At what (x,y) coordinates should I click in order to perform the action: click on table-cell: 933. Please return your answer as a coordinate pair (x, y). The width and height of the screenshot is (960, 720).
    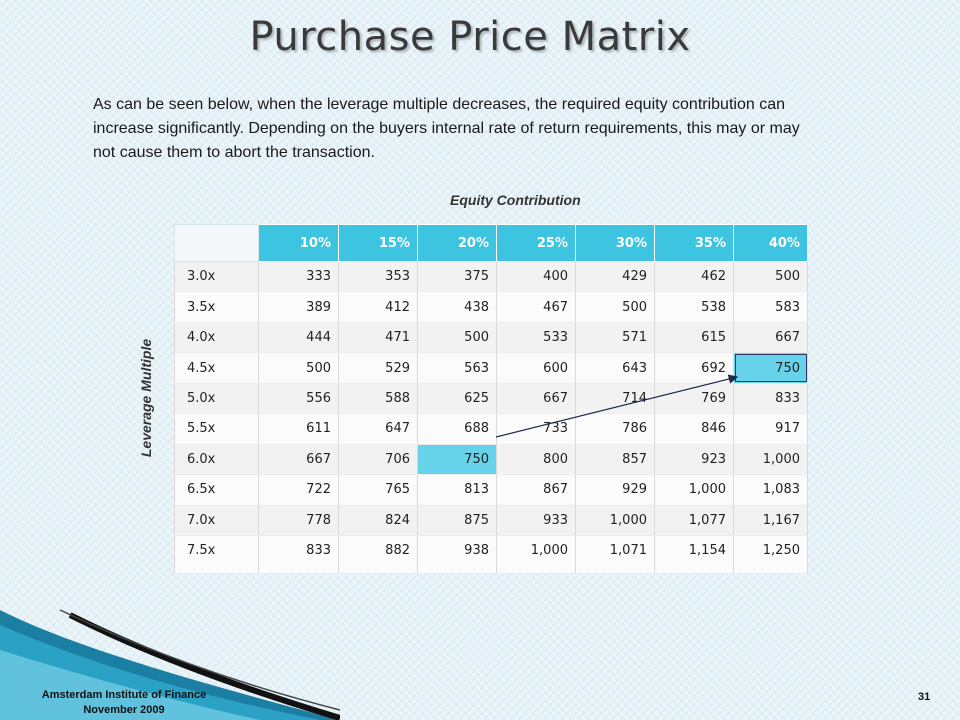
    Looking at the image, I should click on (536, 520).